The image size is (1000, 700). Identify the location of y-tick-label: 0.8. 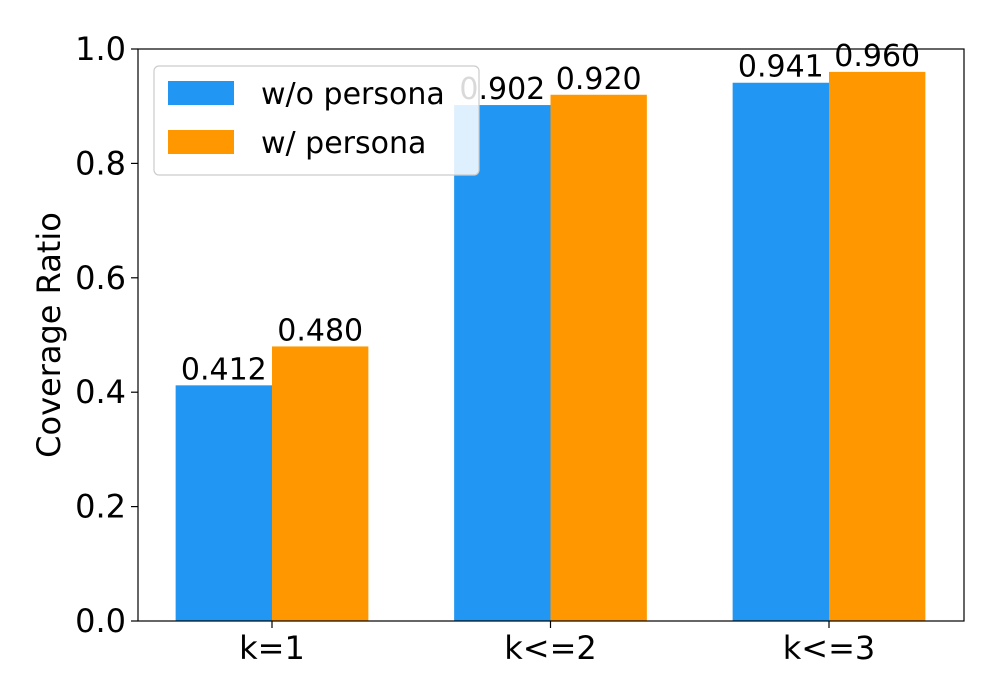
(100, 163).